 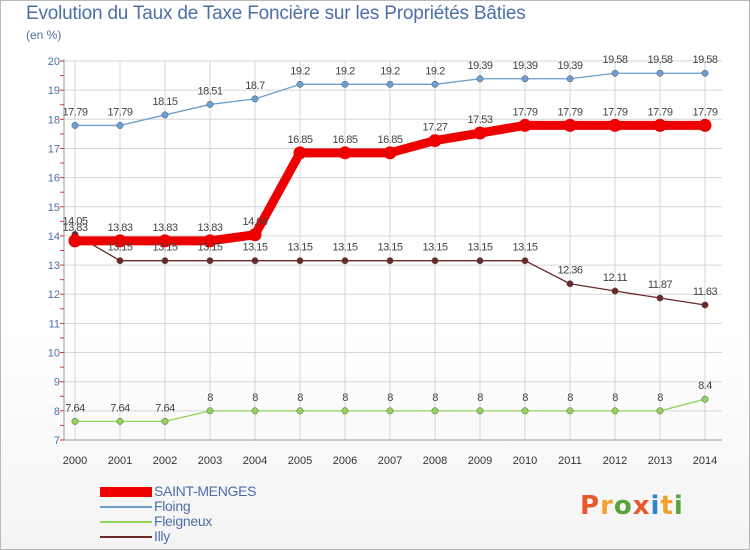 What do you see at coordinates (659, 112) in the screenshot?
I see `data-label-saint-menges-2013: 17.79` at bounding box center [659, 112].